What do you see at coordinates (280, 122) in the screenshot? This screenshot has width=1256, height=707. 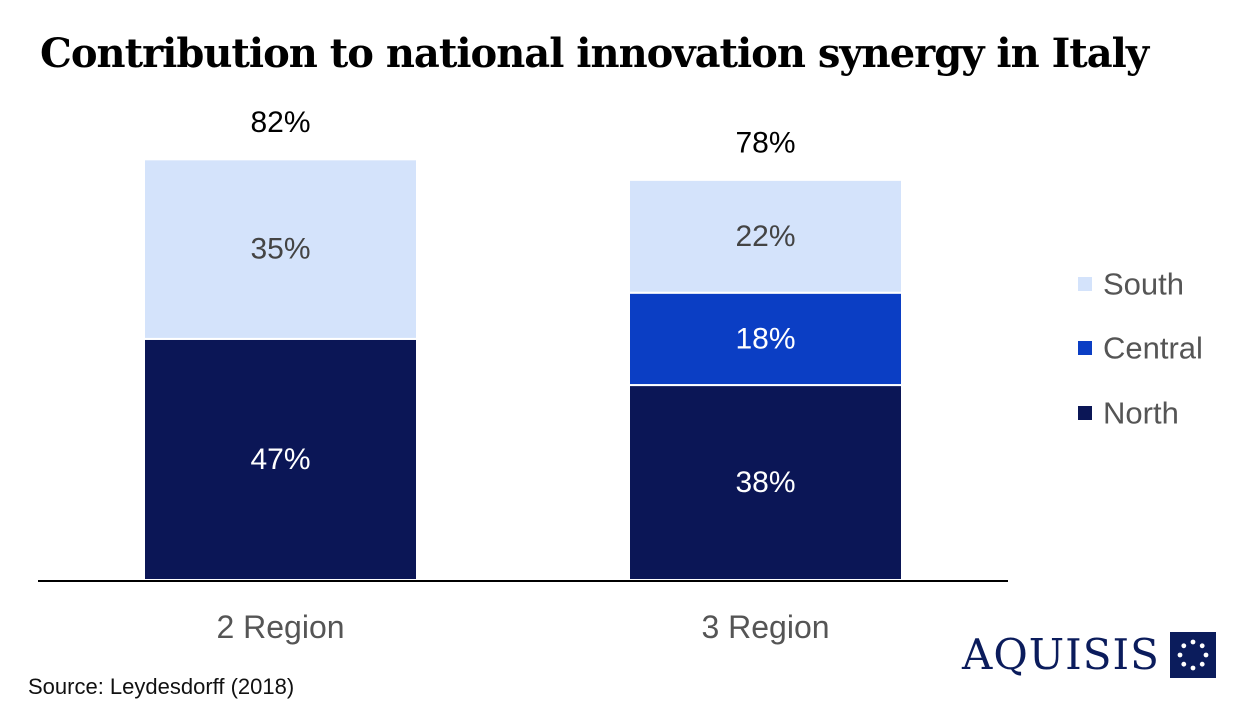 I see `total-label-1: 82%` at bounding box center [280, 122].